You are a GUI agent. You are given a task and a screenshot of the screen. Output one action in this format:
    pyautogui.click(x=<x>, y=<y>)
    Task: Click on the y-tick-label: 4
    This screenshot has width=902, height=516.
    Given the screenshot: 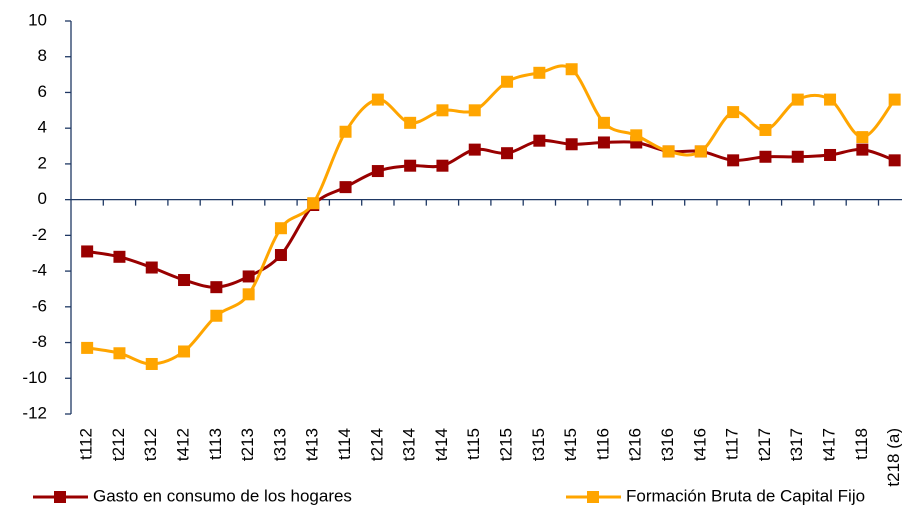 What is the action you would take?
    pyautogui.click(x=42, y=127)
    